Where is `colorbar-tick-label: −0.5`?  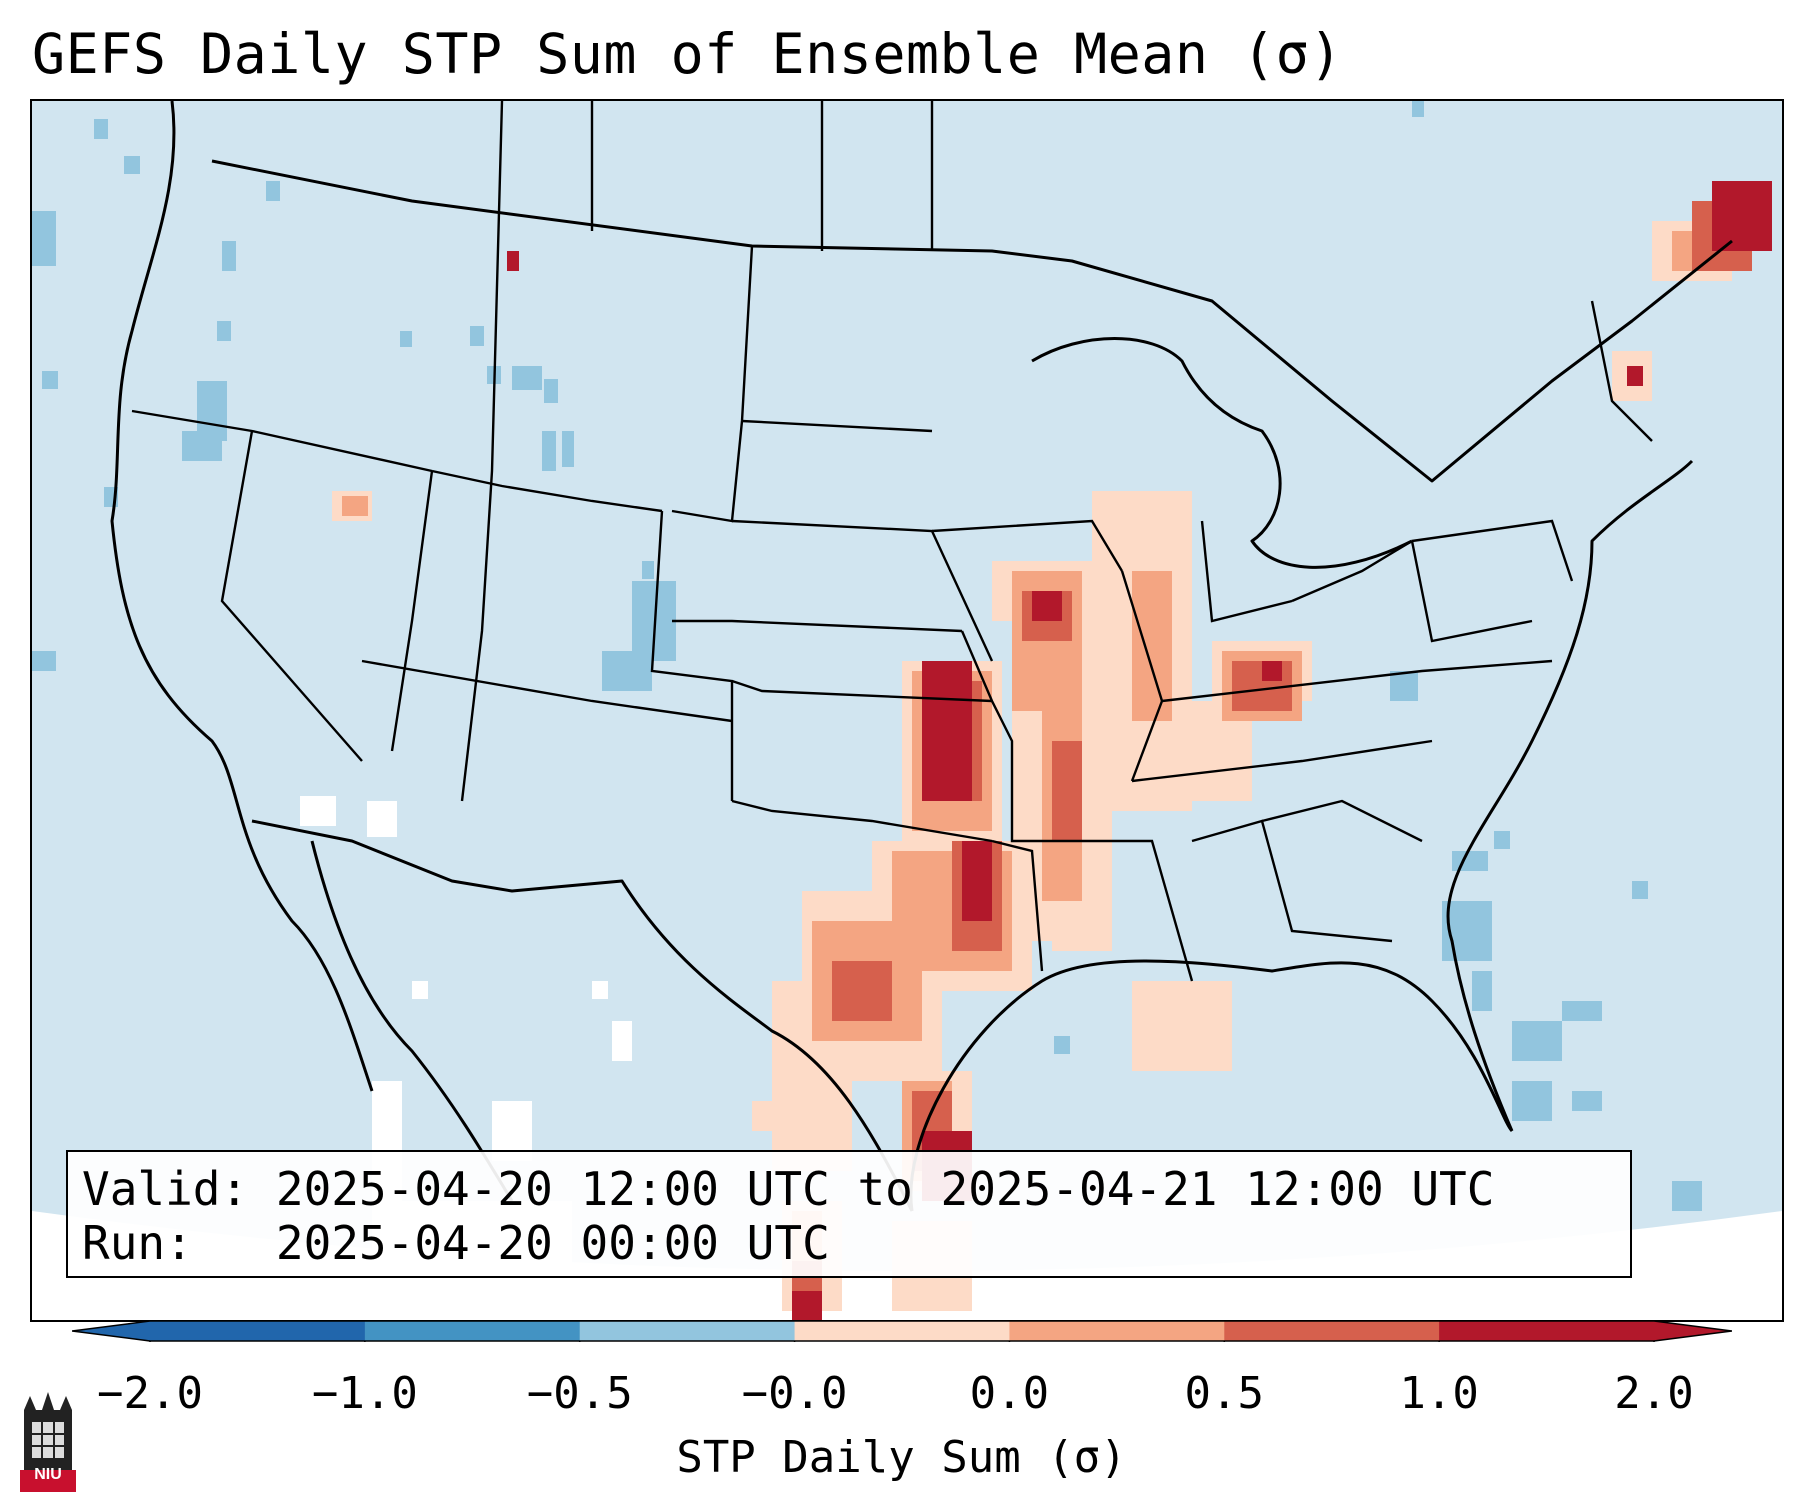 colorbar-tick-label: −0.5 is located at coordinates (579, 1393).